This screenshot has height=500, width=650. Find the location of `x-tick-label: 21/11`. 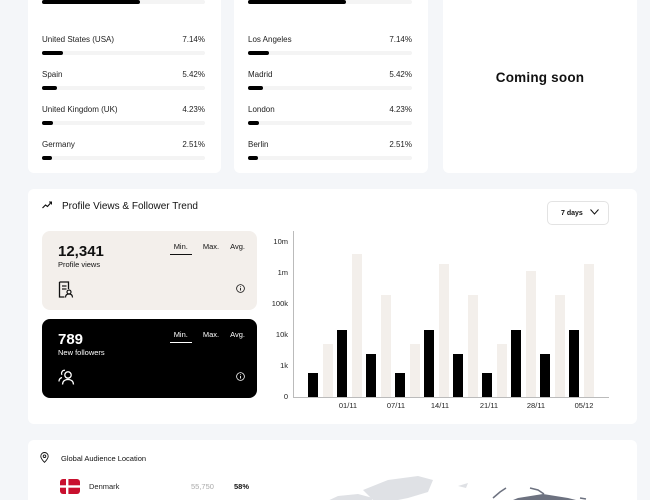

x-tick-label: 21/11 is located at coordinates (489, 405).